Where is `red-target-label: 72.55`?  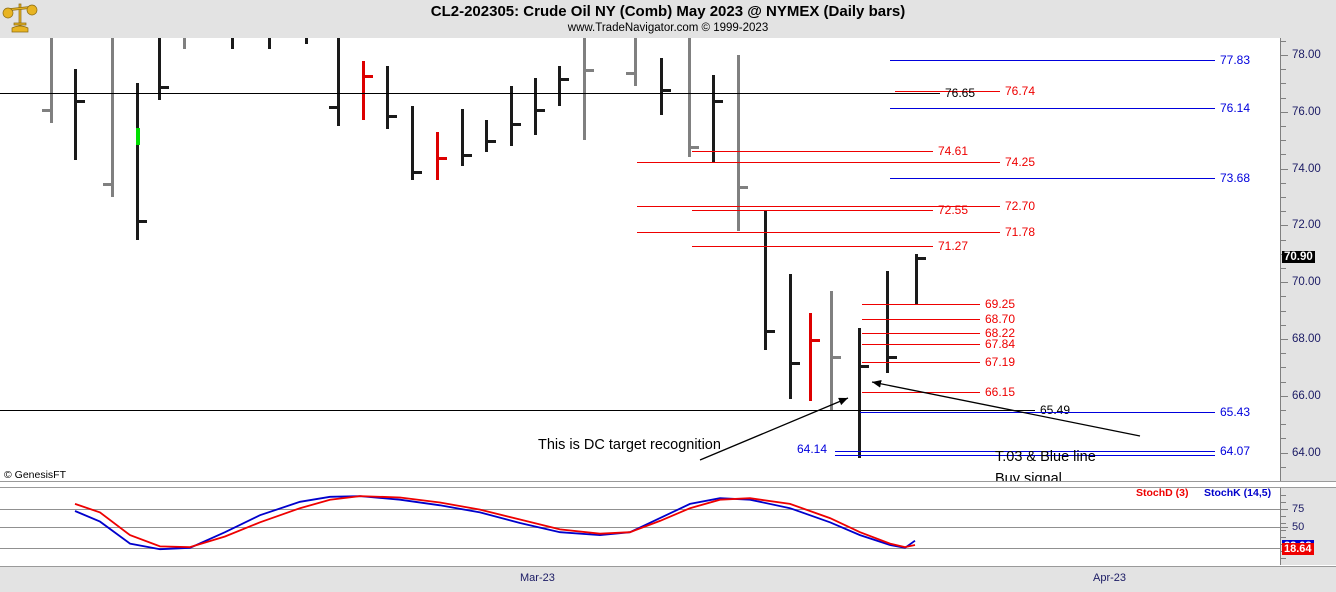
red-target-label: 72.55 is located at coordinates (953, 209).